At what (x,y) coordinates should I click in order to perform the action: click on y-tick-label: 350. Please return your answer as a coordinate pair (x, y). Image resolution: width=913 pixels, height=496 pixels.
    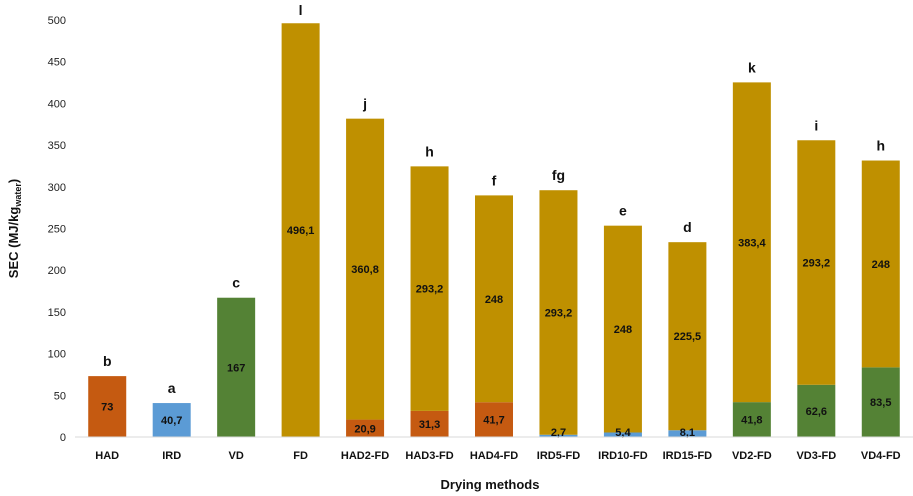
    Looking at the image, I should click on (57, 146).